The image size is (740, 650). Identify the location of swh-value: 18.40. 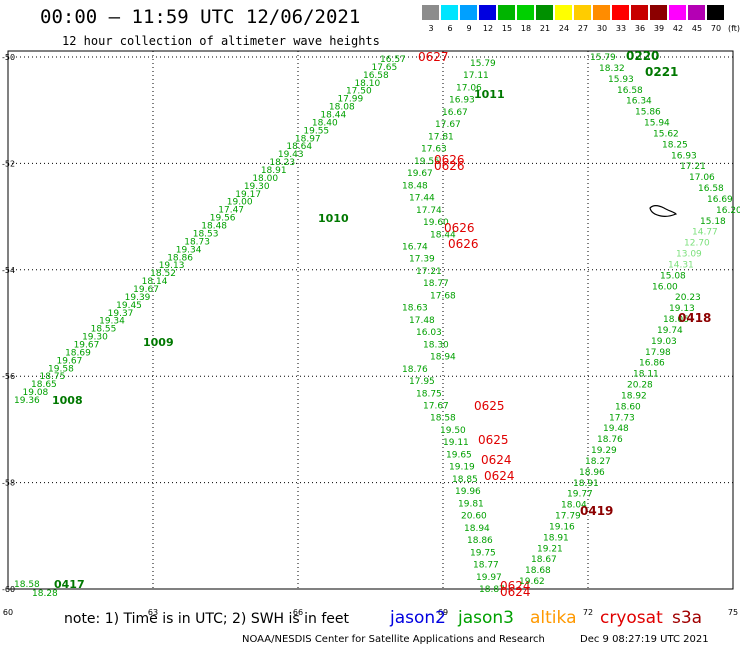
(325, 123).